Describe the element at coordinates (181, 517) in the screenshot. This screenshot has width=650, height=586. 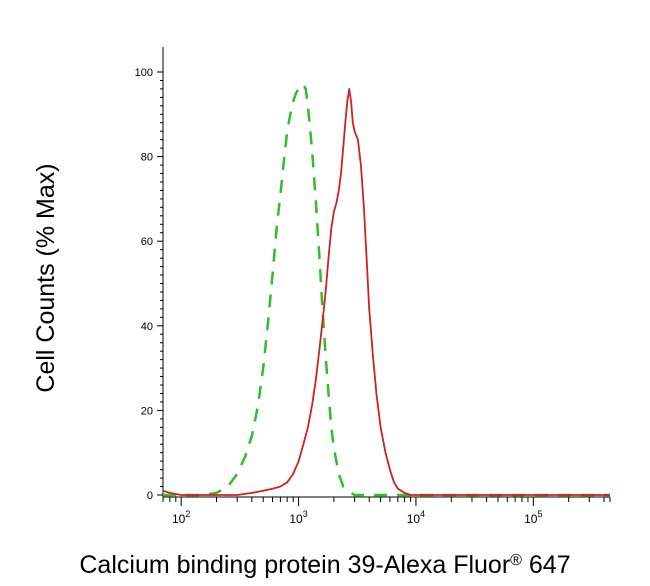
I see `x-tick-label: 10²` at that location.